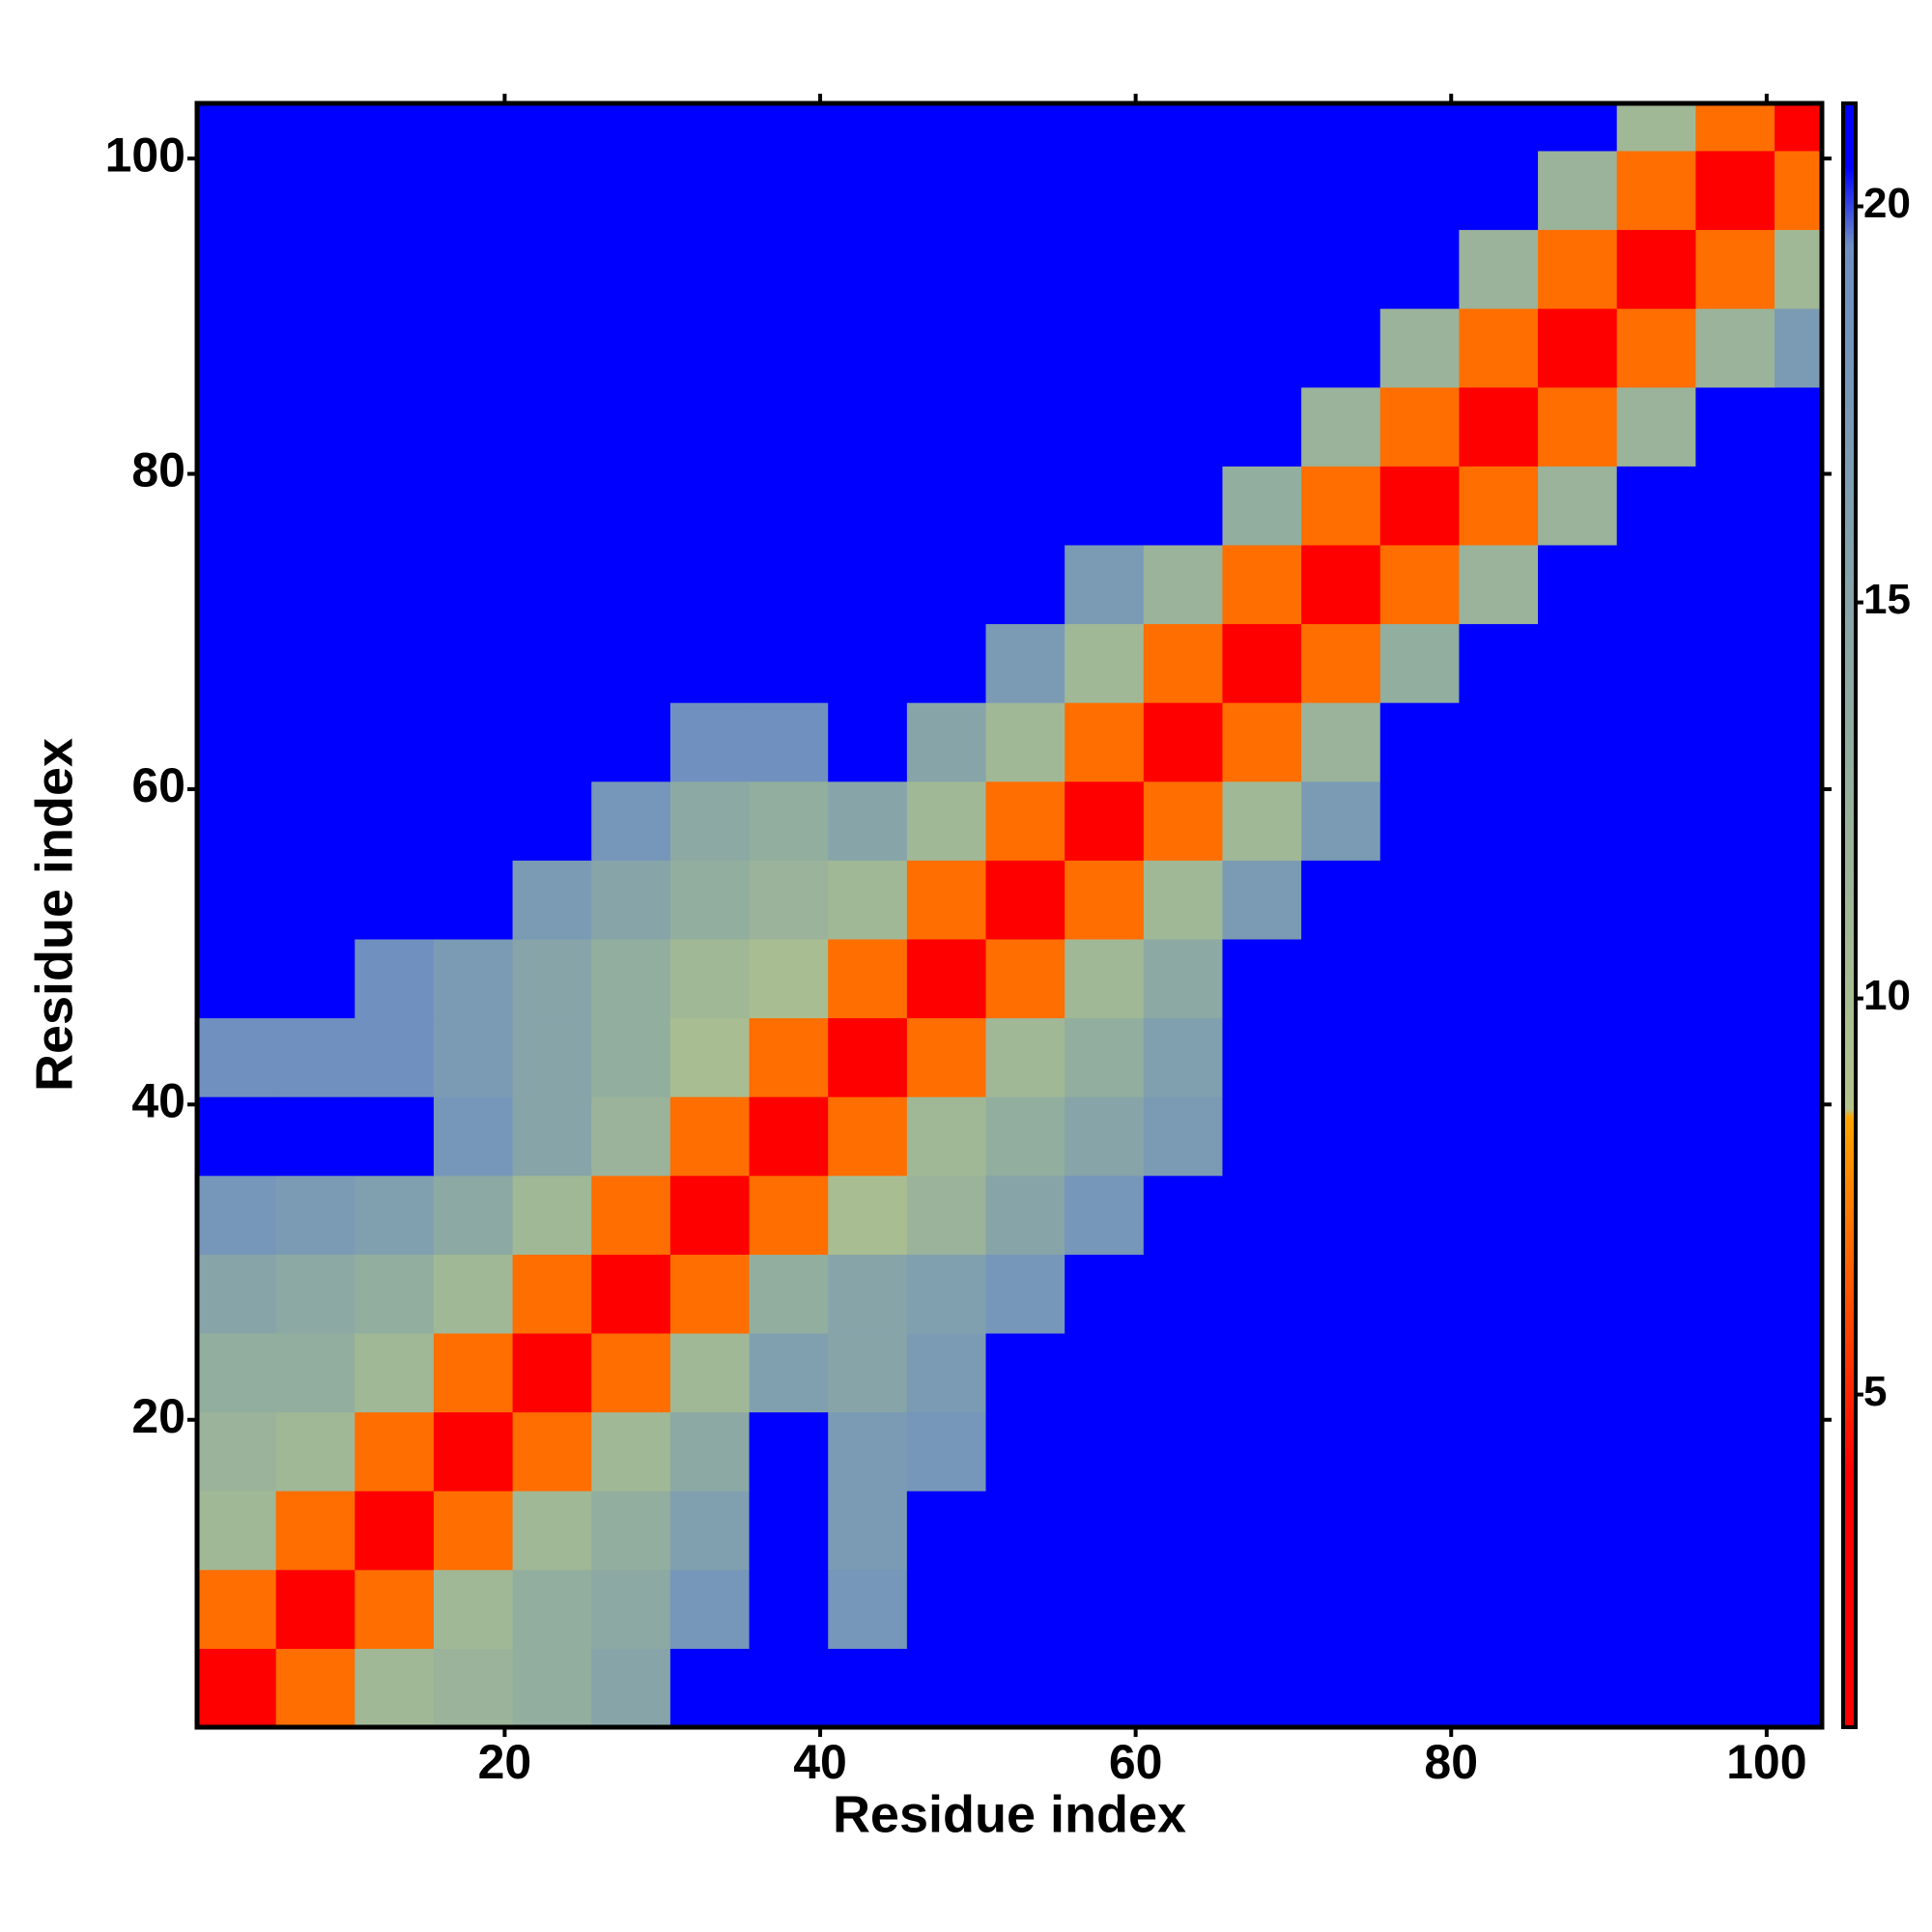 This screenshot has width=1932, height=1932. I want to click on colorbar-tick-label: 20, so click(1887, 203).